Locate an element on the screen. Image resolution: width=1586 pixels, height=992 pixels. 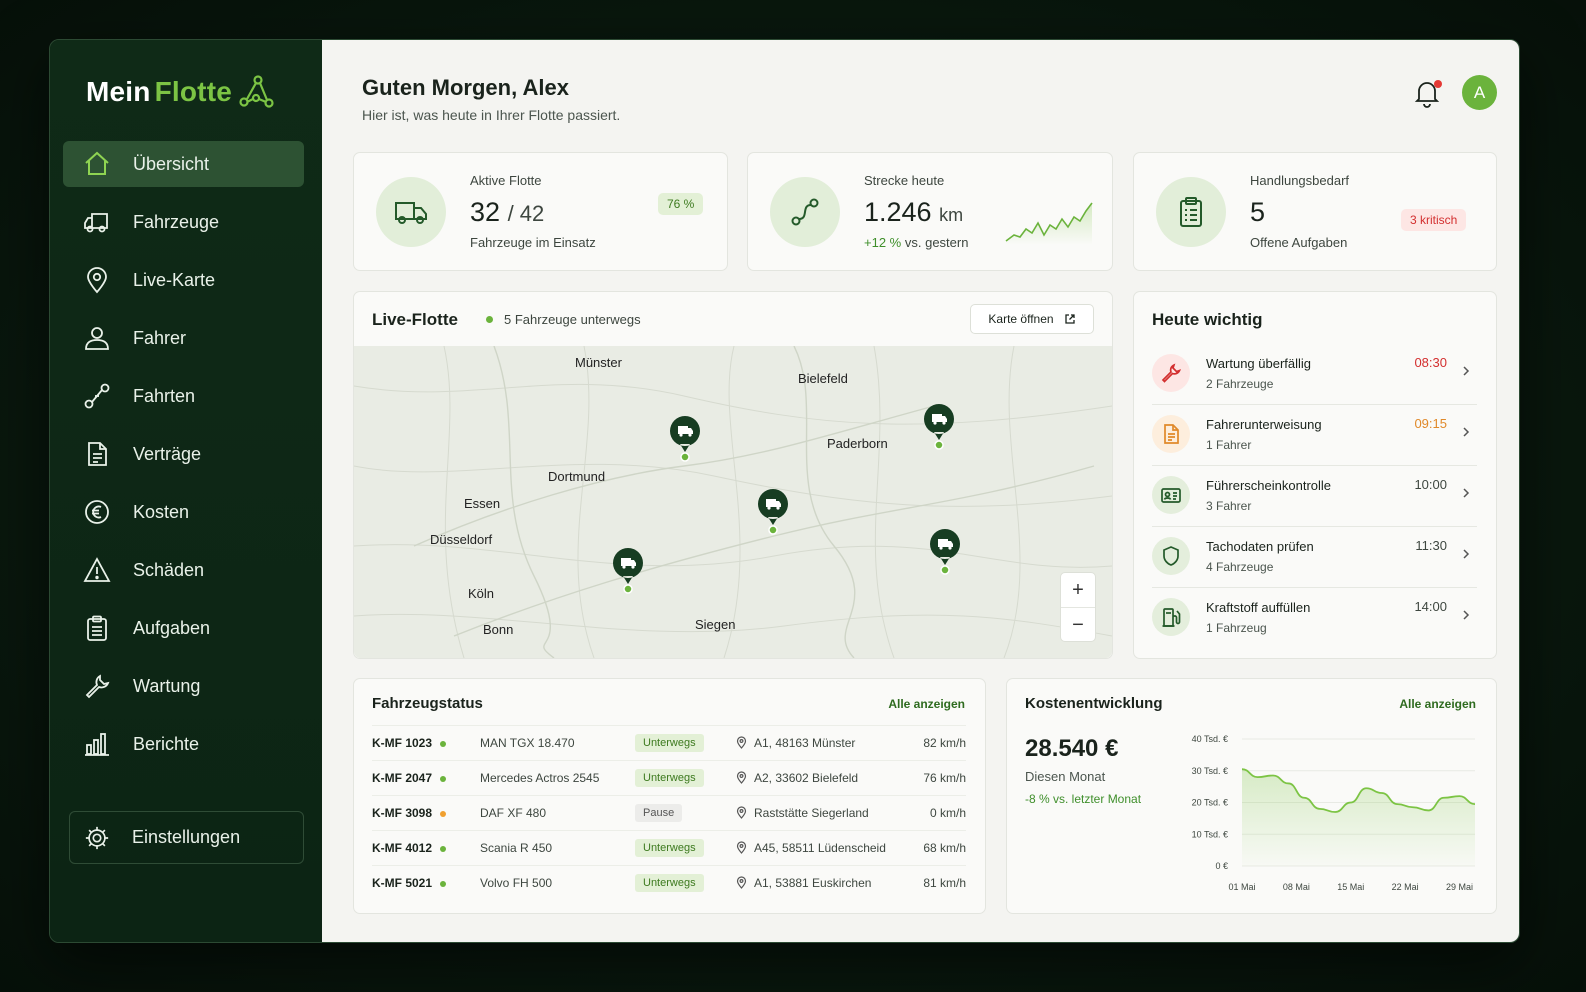
sidebar-item-berichte: Berichte is located at coordinates (183, 744).